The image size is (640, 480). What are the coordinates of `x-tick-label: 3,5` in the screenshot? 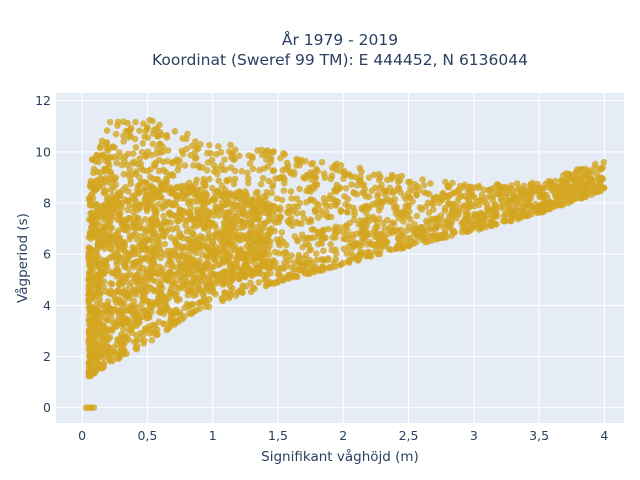 It's located at (539, 435).